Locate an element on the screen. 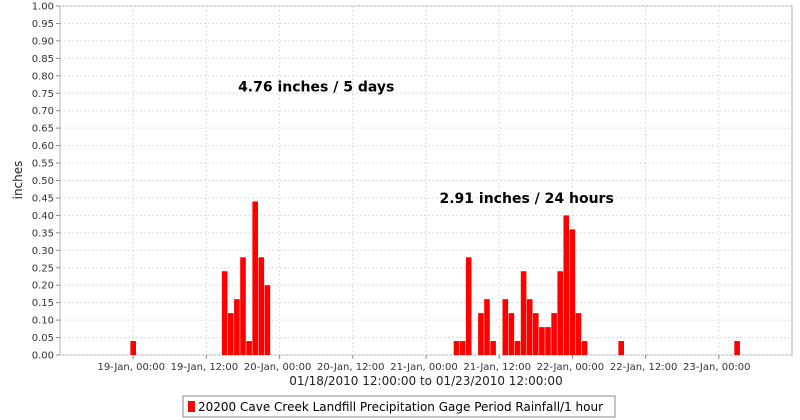 The height and width of the screenshot is (420, 800). y-tick-label: 0.55 is located at coordinates (43, 164).